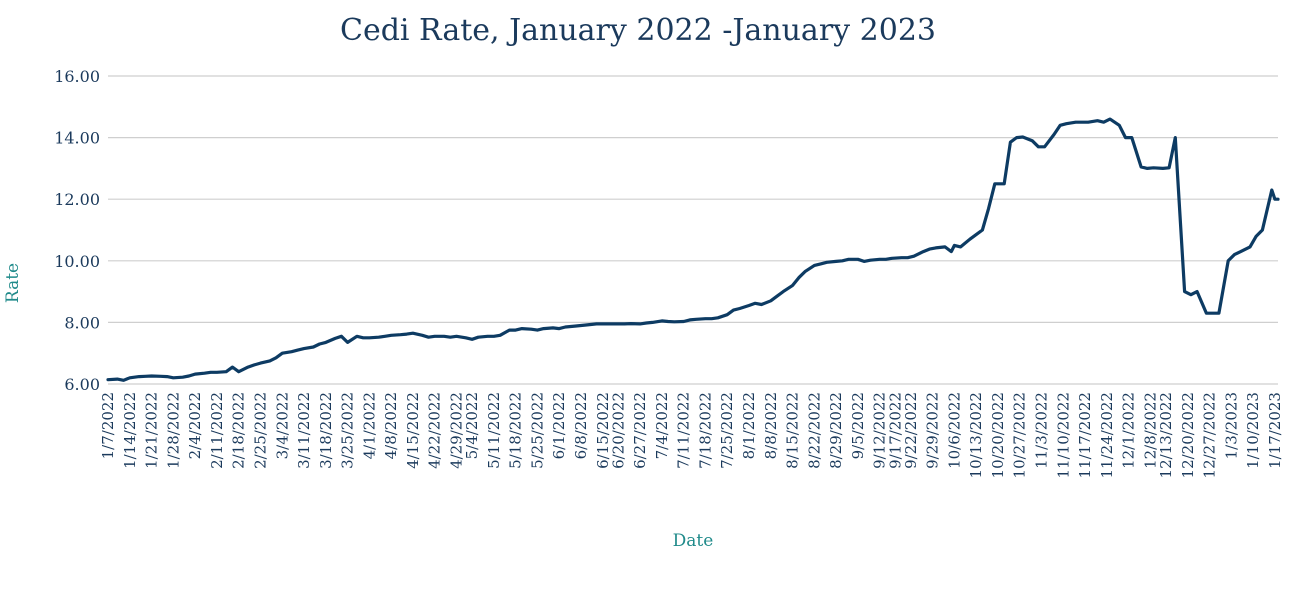 This screenshot has width=1304, height=603. I want to click on x-tick-label: 8/1/2022, so click(749, 425).